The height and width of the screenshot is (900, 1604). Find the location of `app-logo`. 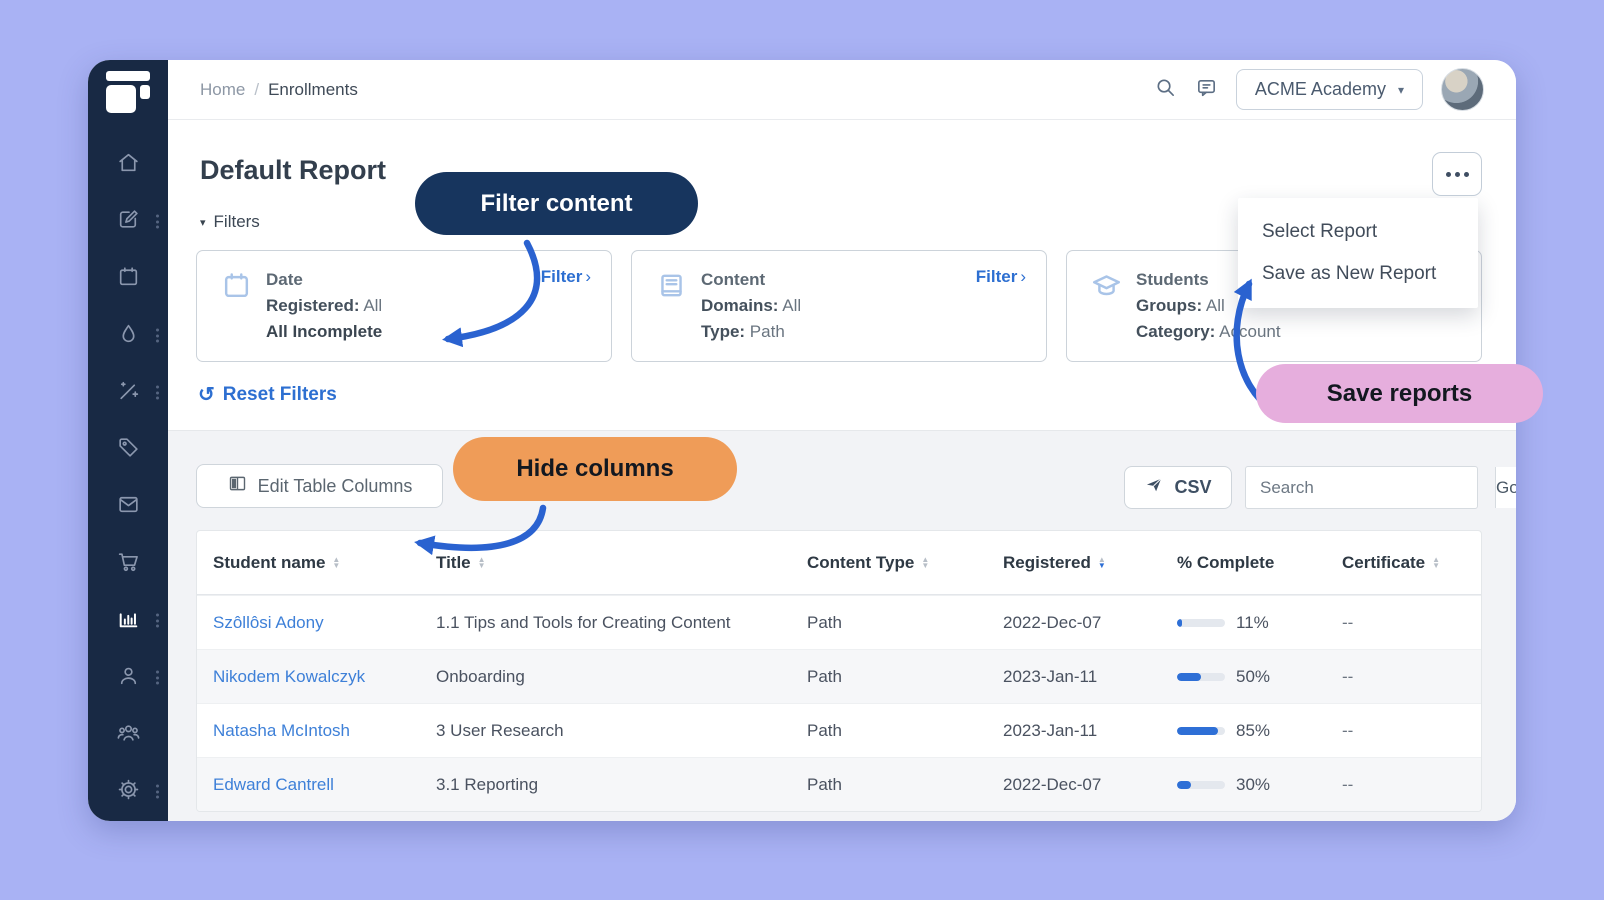

app-logo is located at coordinates (128, 91).